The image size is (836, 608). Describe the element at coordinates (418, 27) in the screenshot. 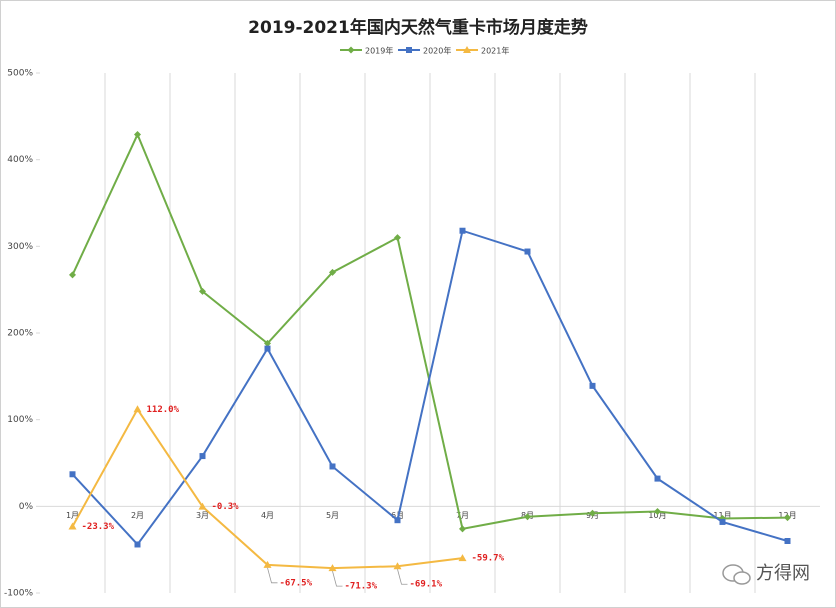

I see `chart-title: 2019-2021年国内天然气重卡市场月度走势` at that location.